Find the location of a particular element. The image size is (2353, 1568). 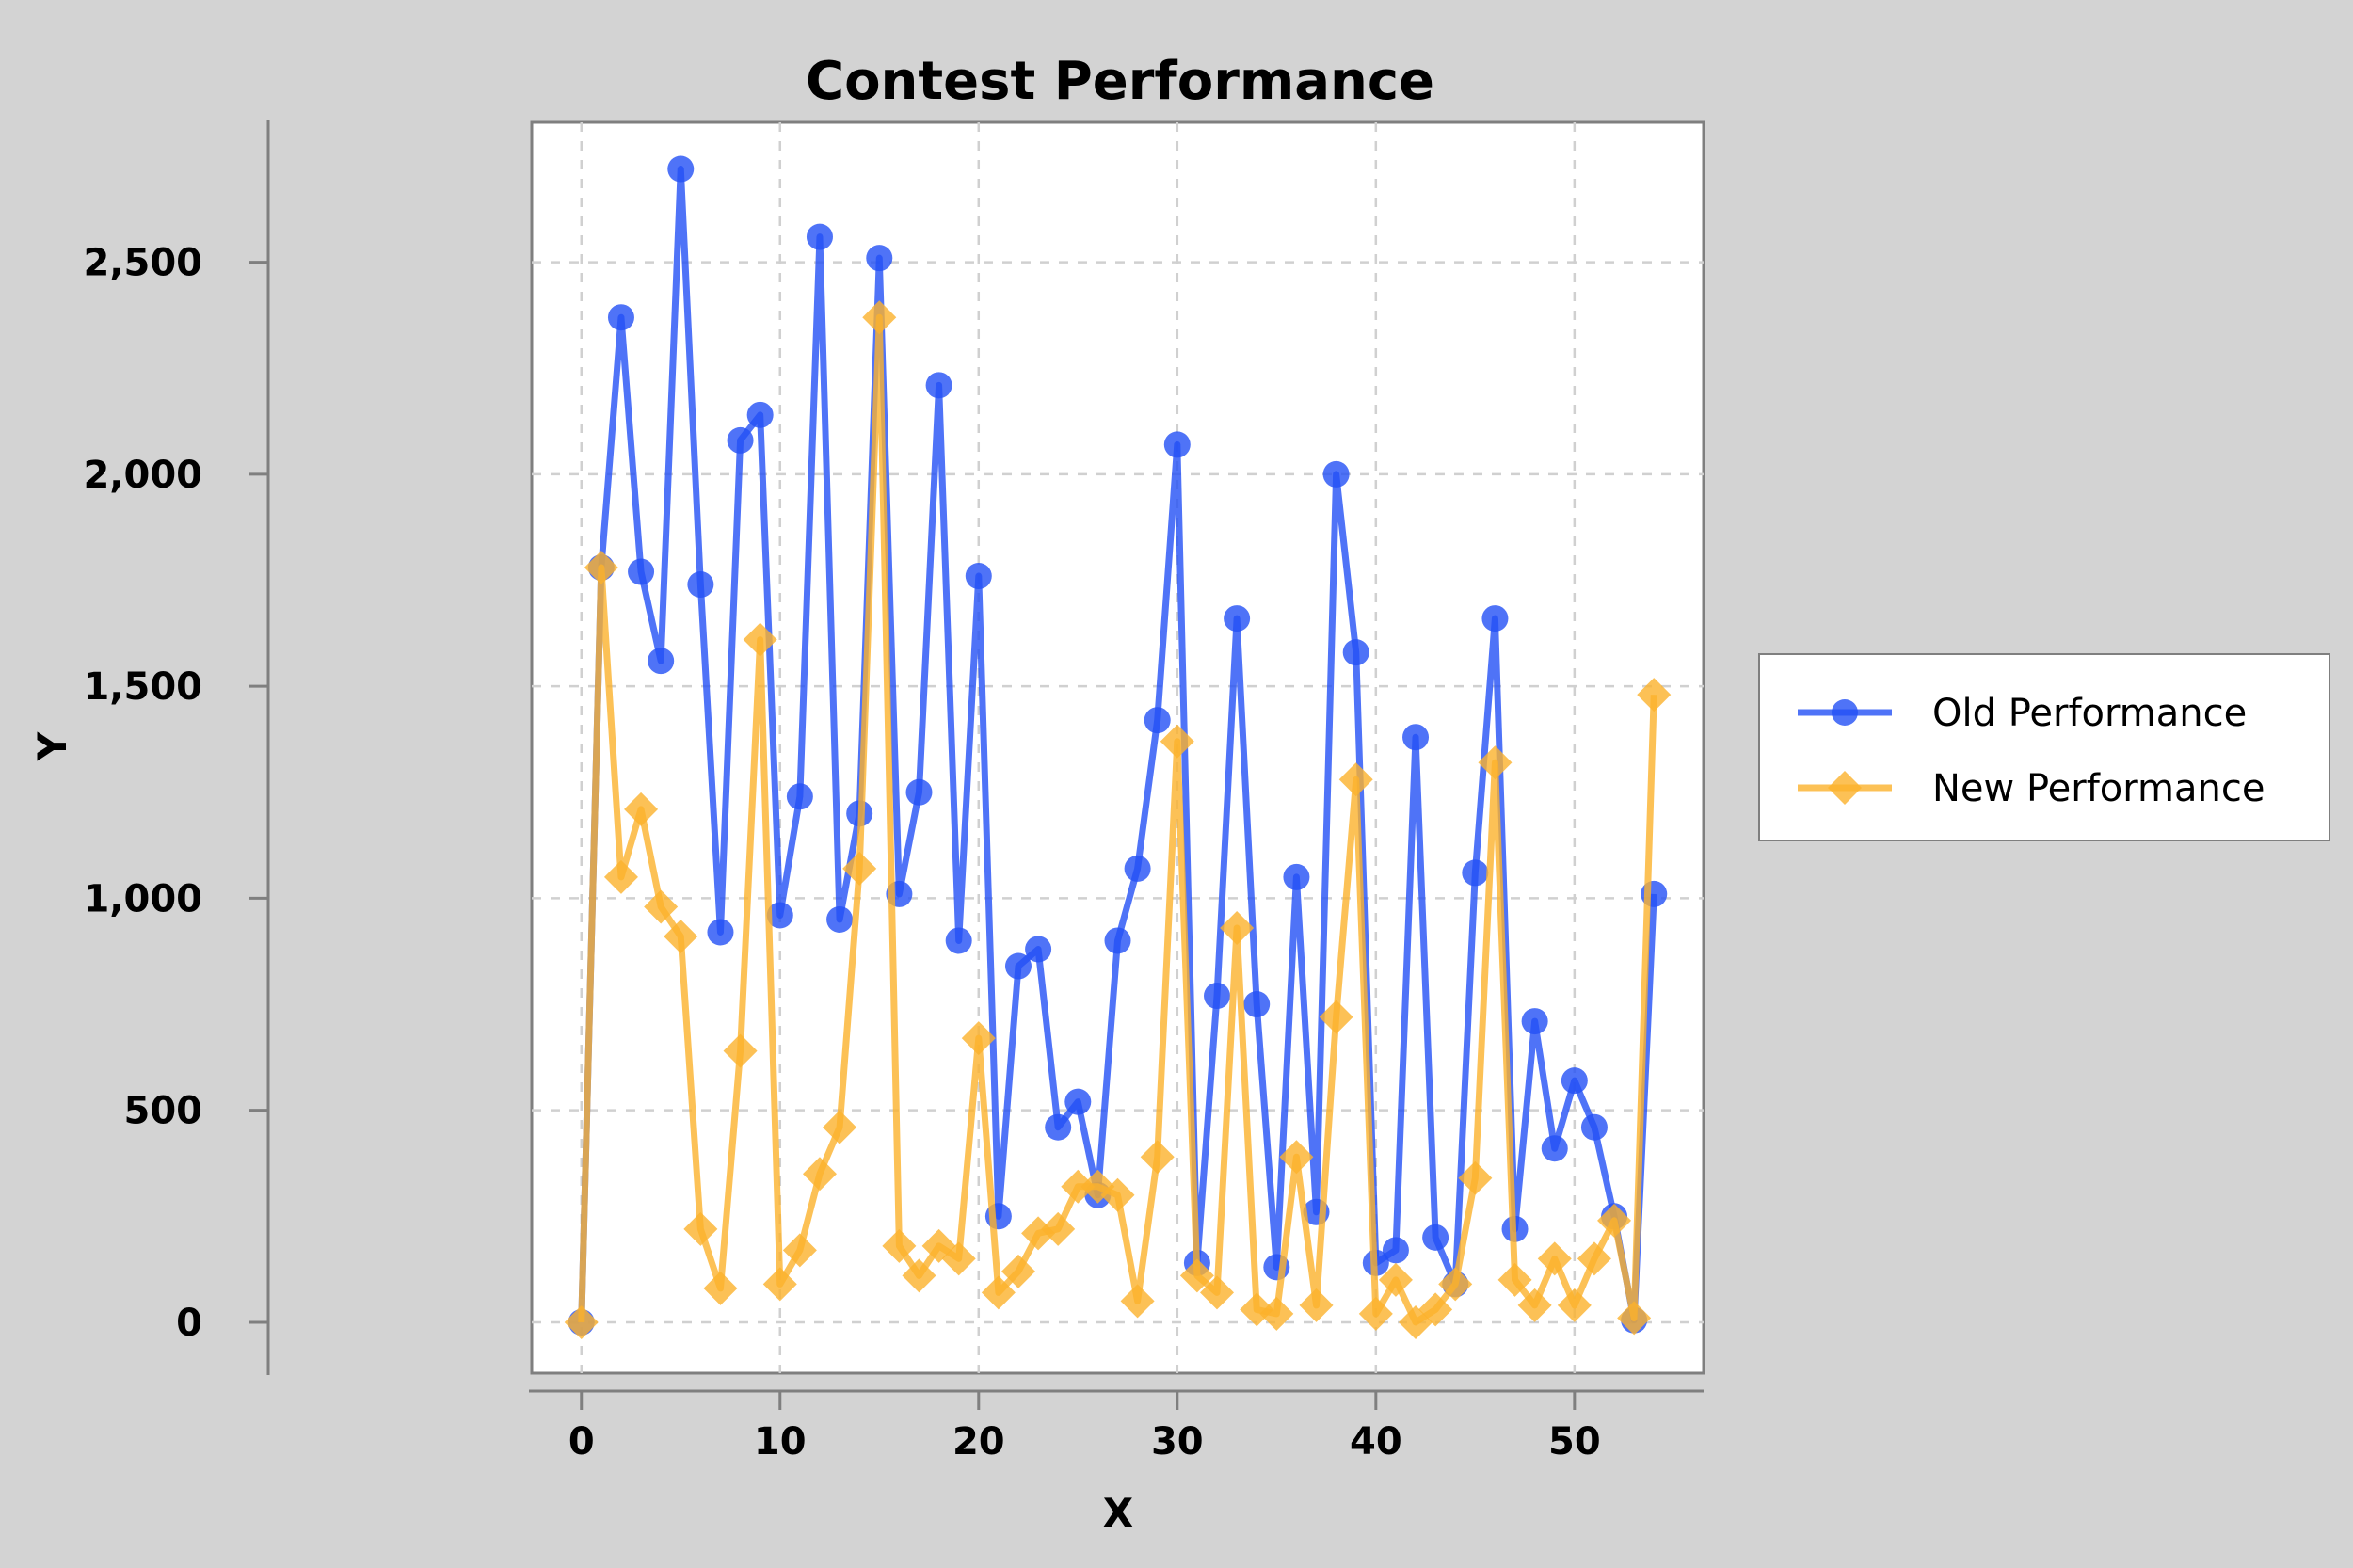

y-tick-label: 1,000 is located at coordinates (142, 898).